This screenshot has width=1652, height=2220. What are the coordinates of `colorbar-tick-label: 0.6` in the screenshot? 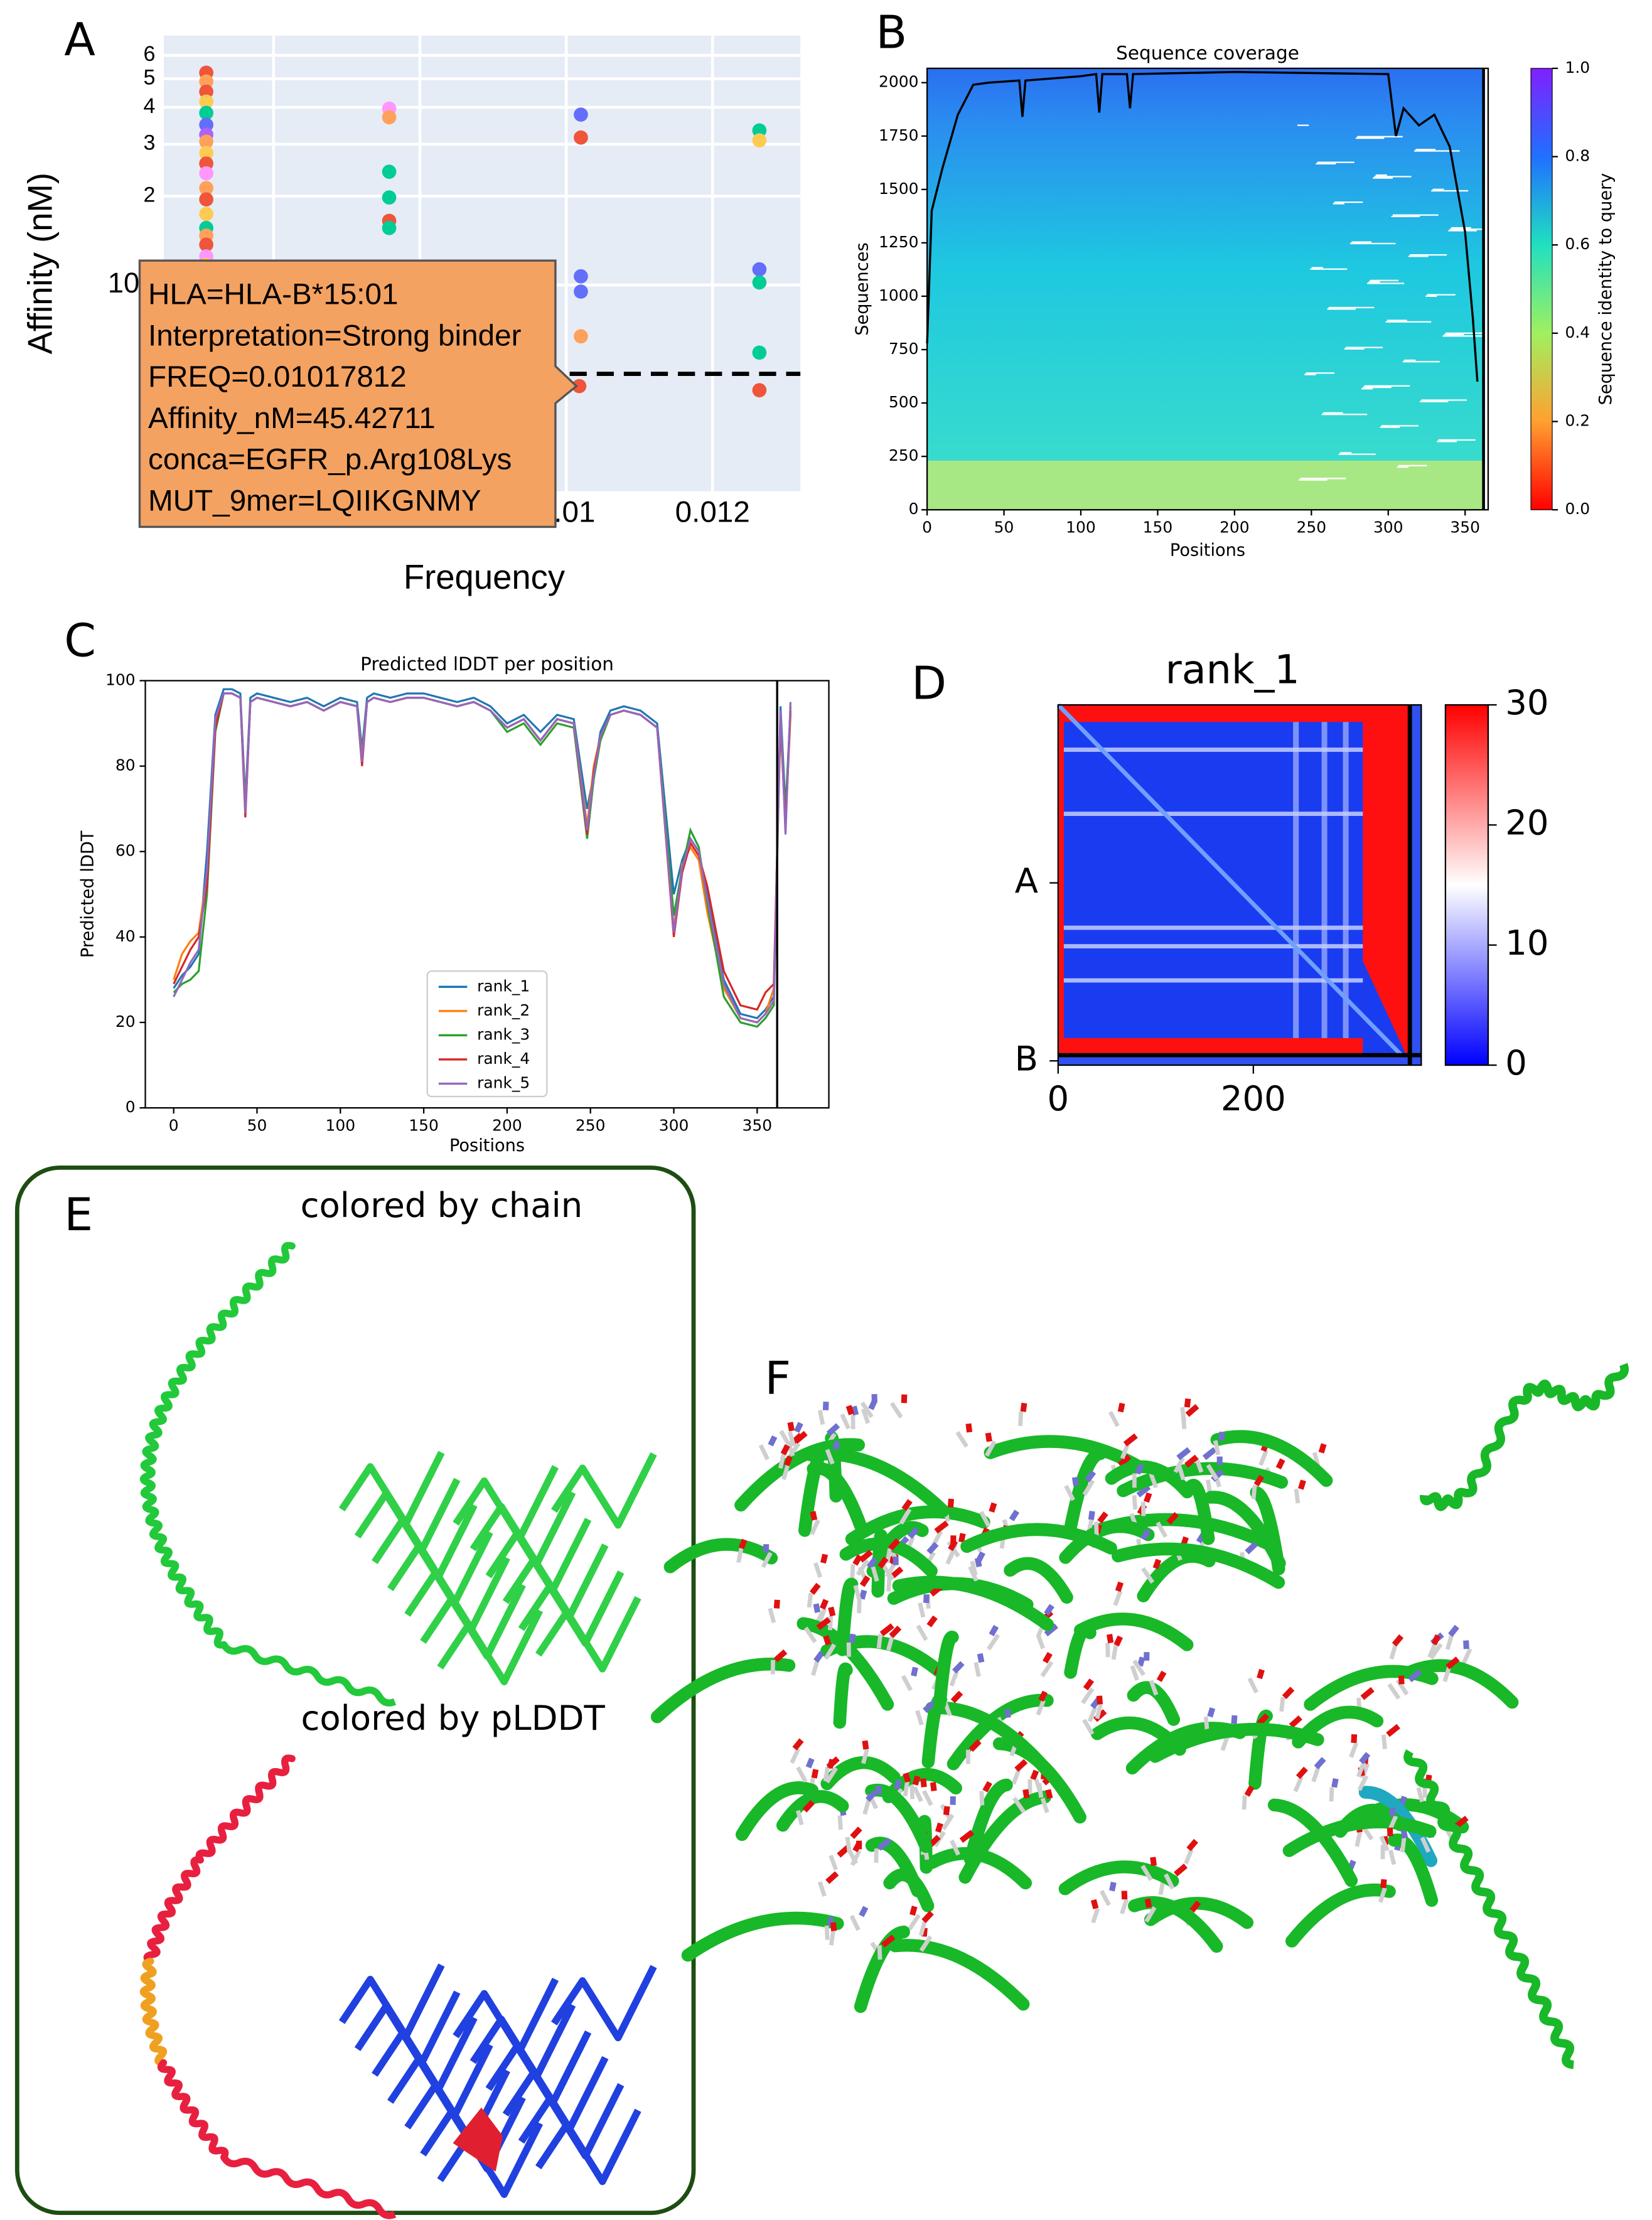 It's located at (1577, 244).